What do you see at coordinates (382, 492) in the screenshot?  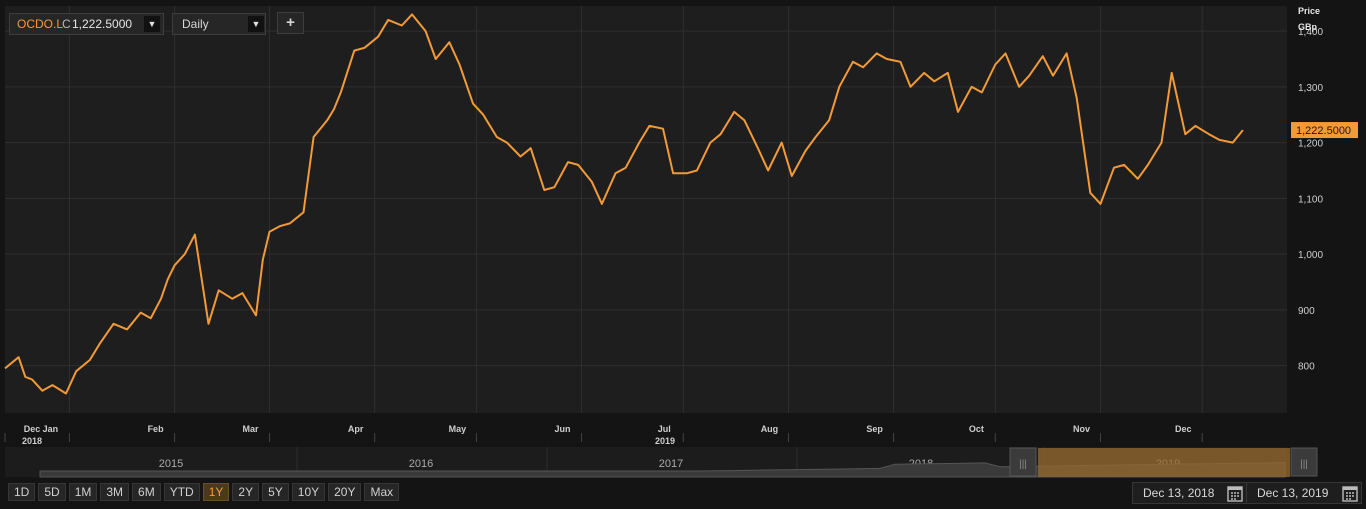 I see `range-button-max: Max` at bounding box center [382, 492].